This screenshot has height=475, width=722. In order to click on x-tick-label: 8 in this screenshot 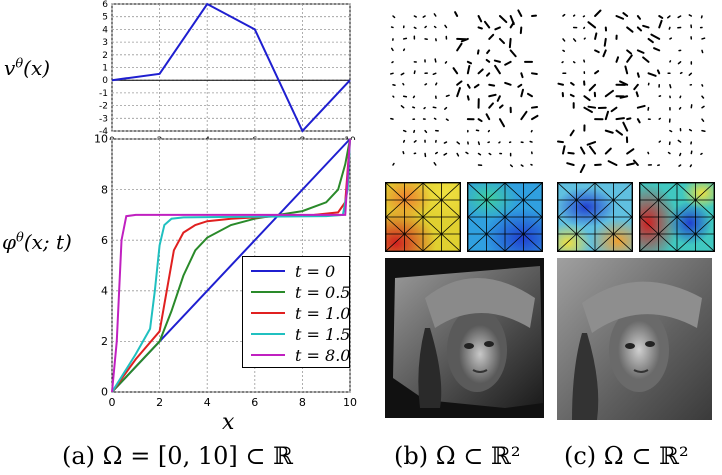, I will do `click(303, 138)`.